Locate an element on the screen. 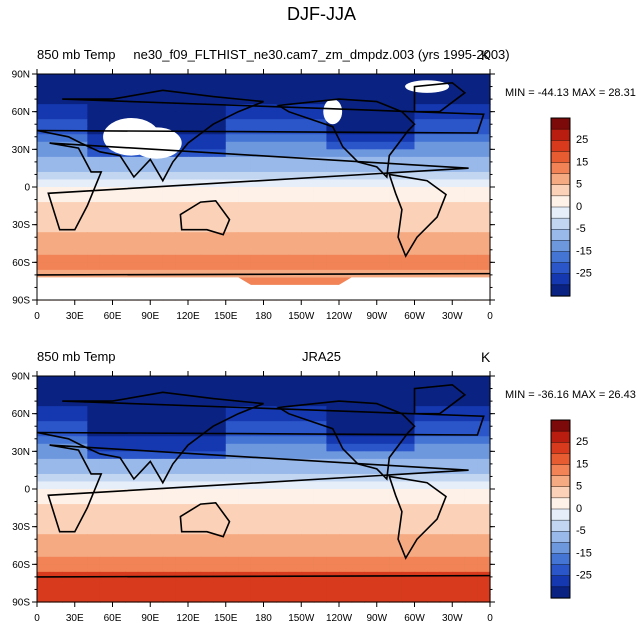 Image resolution: width=643 pixels, height=644 pixels. colorbar-frame is located at coordinates (560, 509).